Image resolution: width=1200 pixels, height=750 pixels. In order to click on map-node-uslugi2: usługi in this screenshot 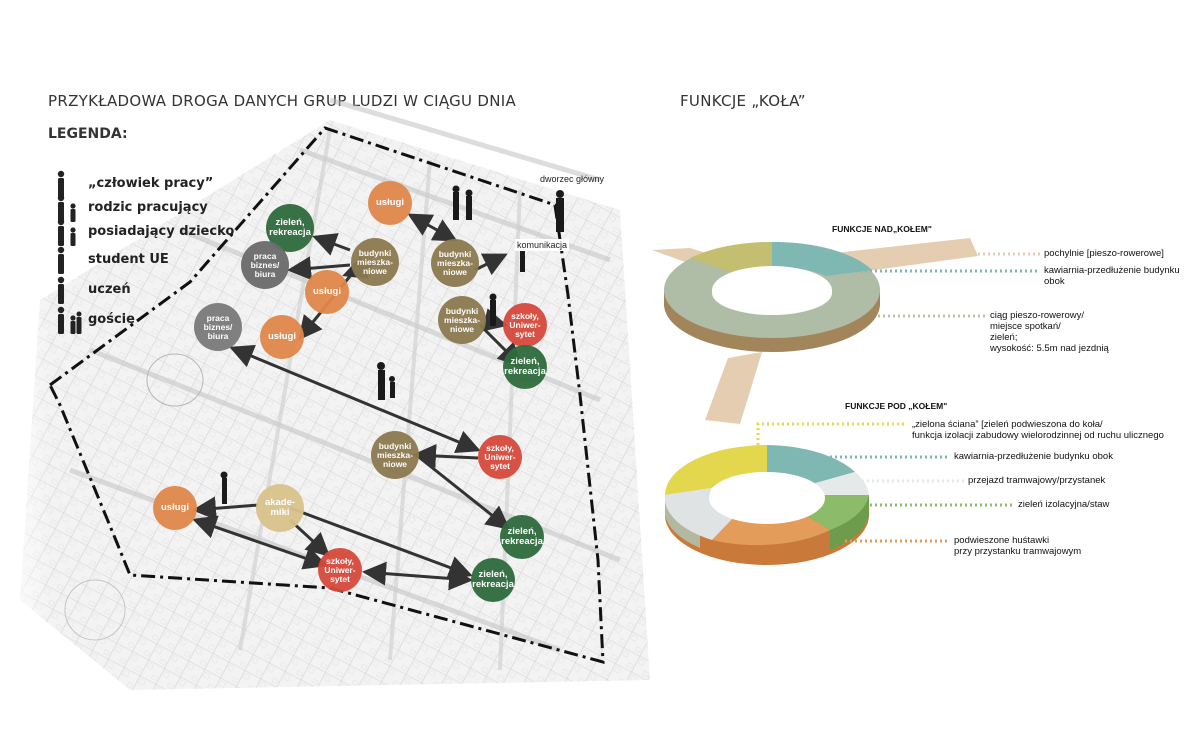, I will do `click(327, 292)`.